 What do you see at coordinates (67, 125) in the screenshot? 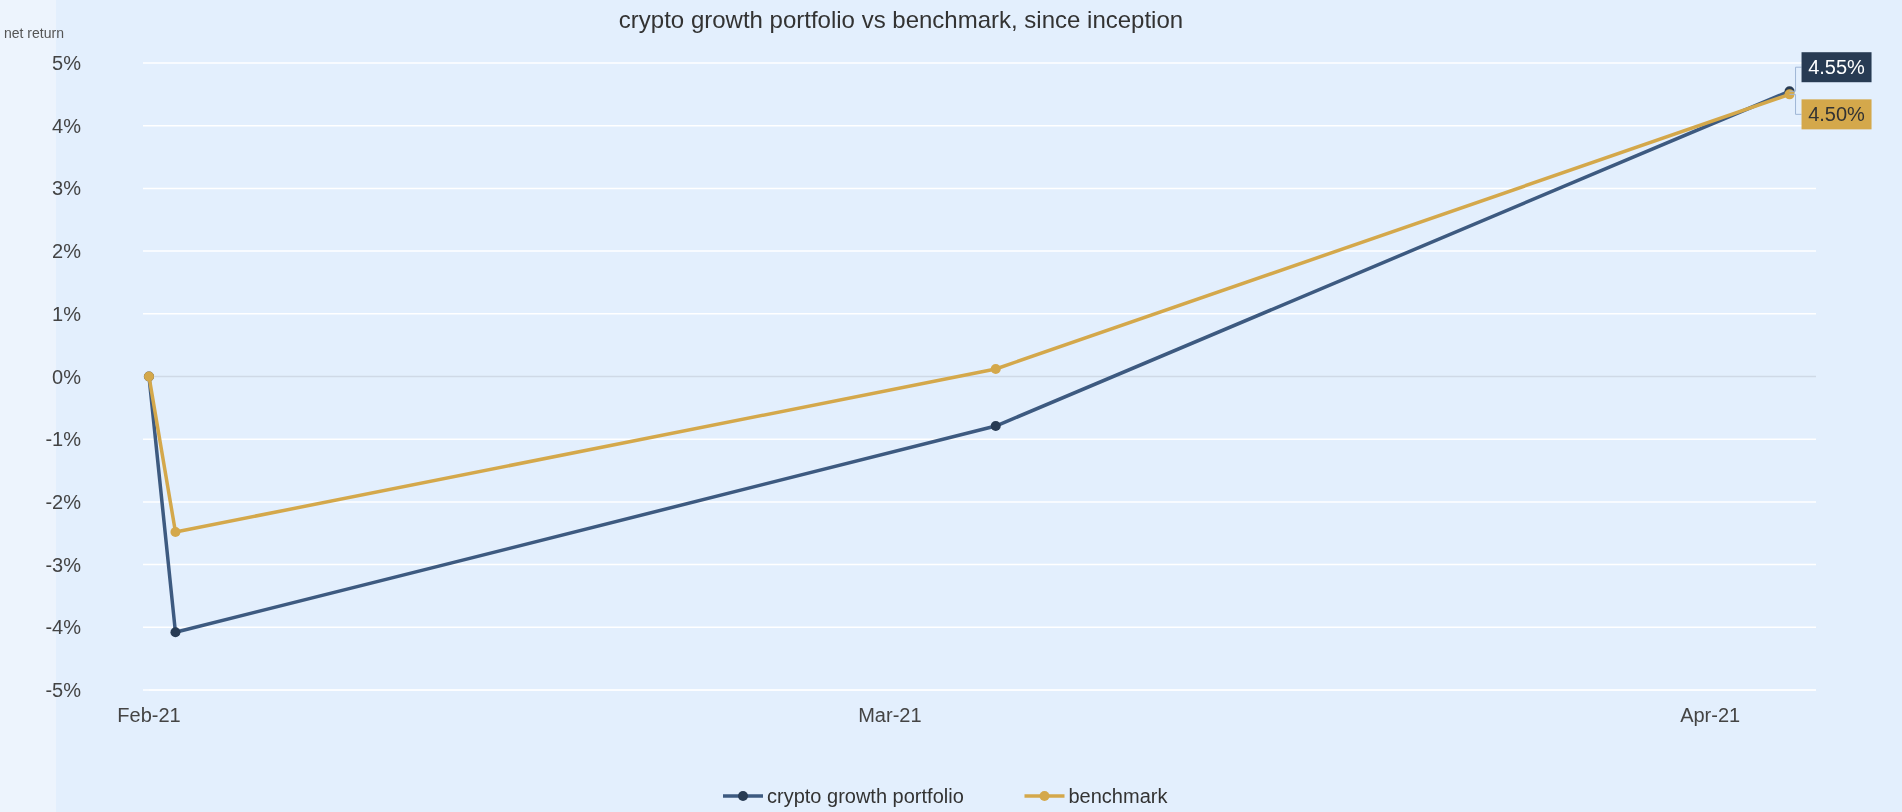
I see `y-tick-label: 4%` at bounding box center [67, 125].